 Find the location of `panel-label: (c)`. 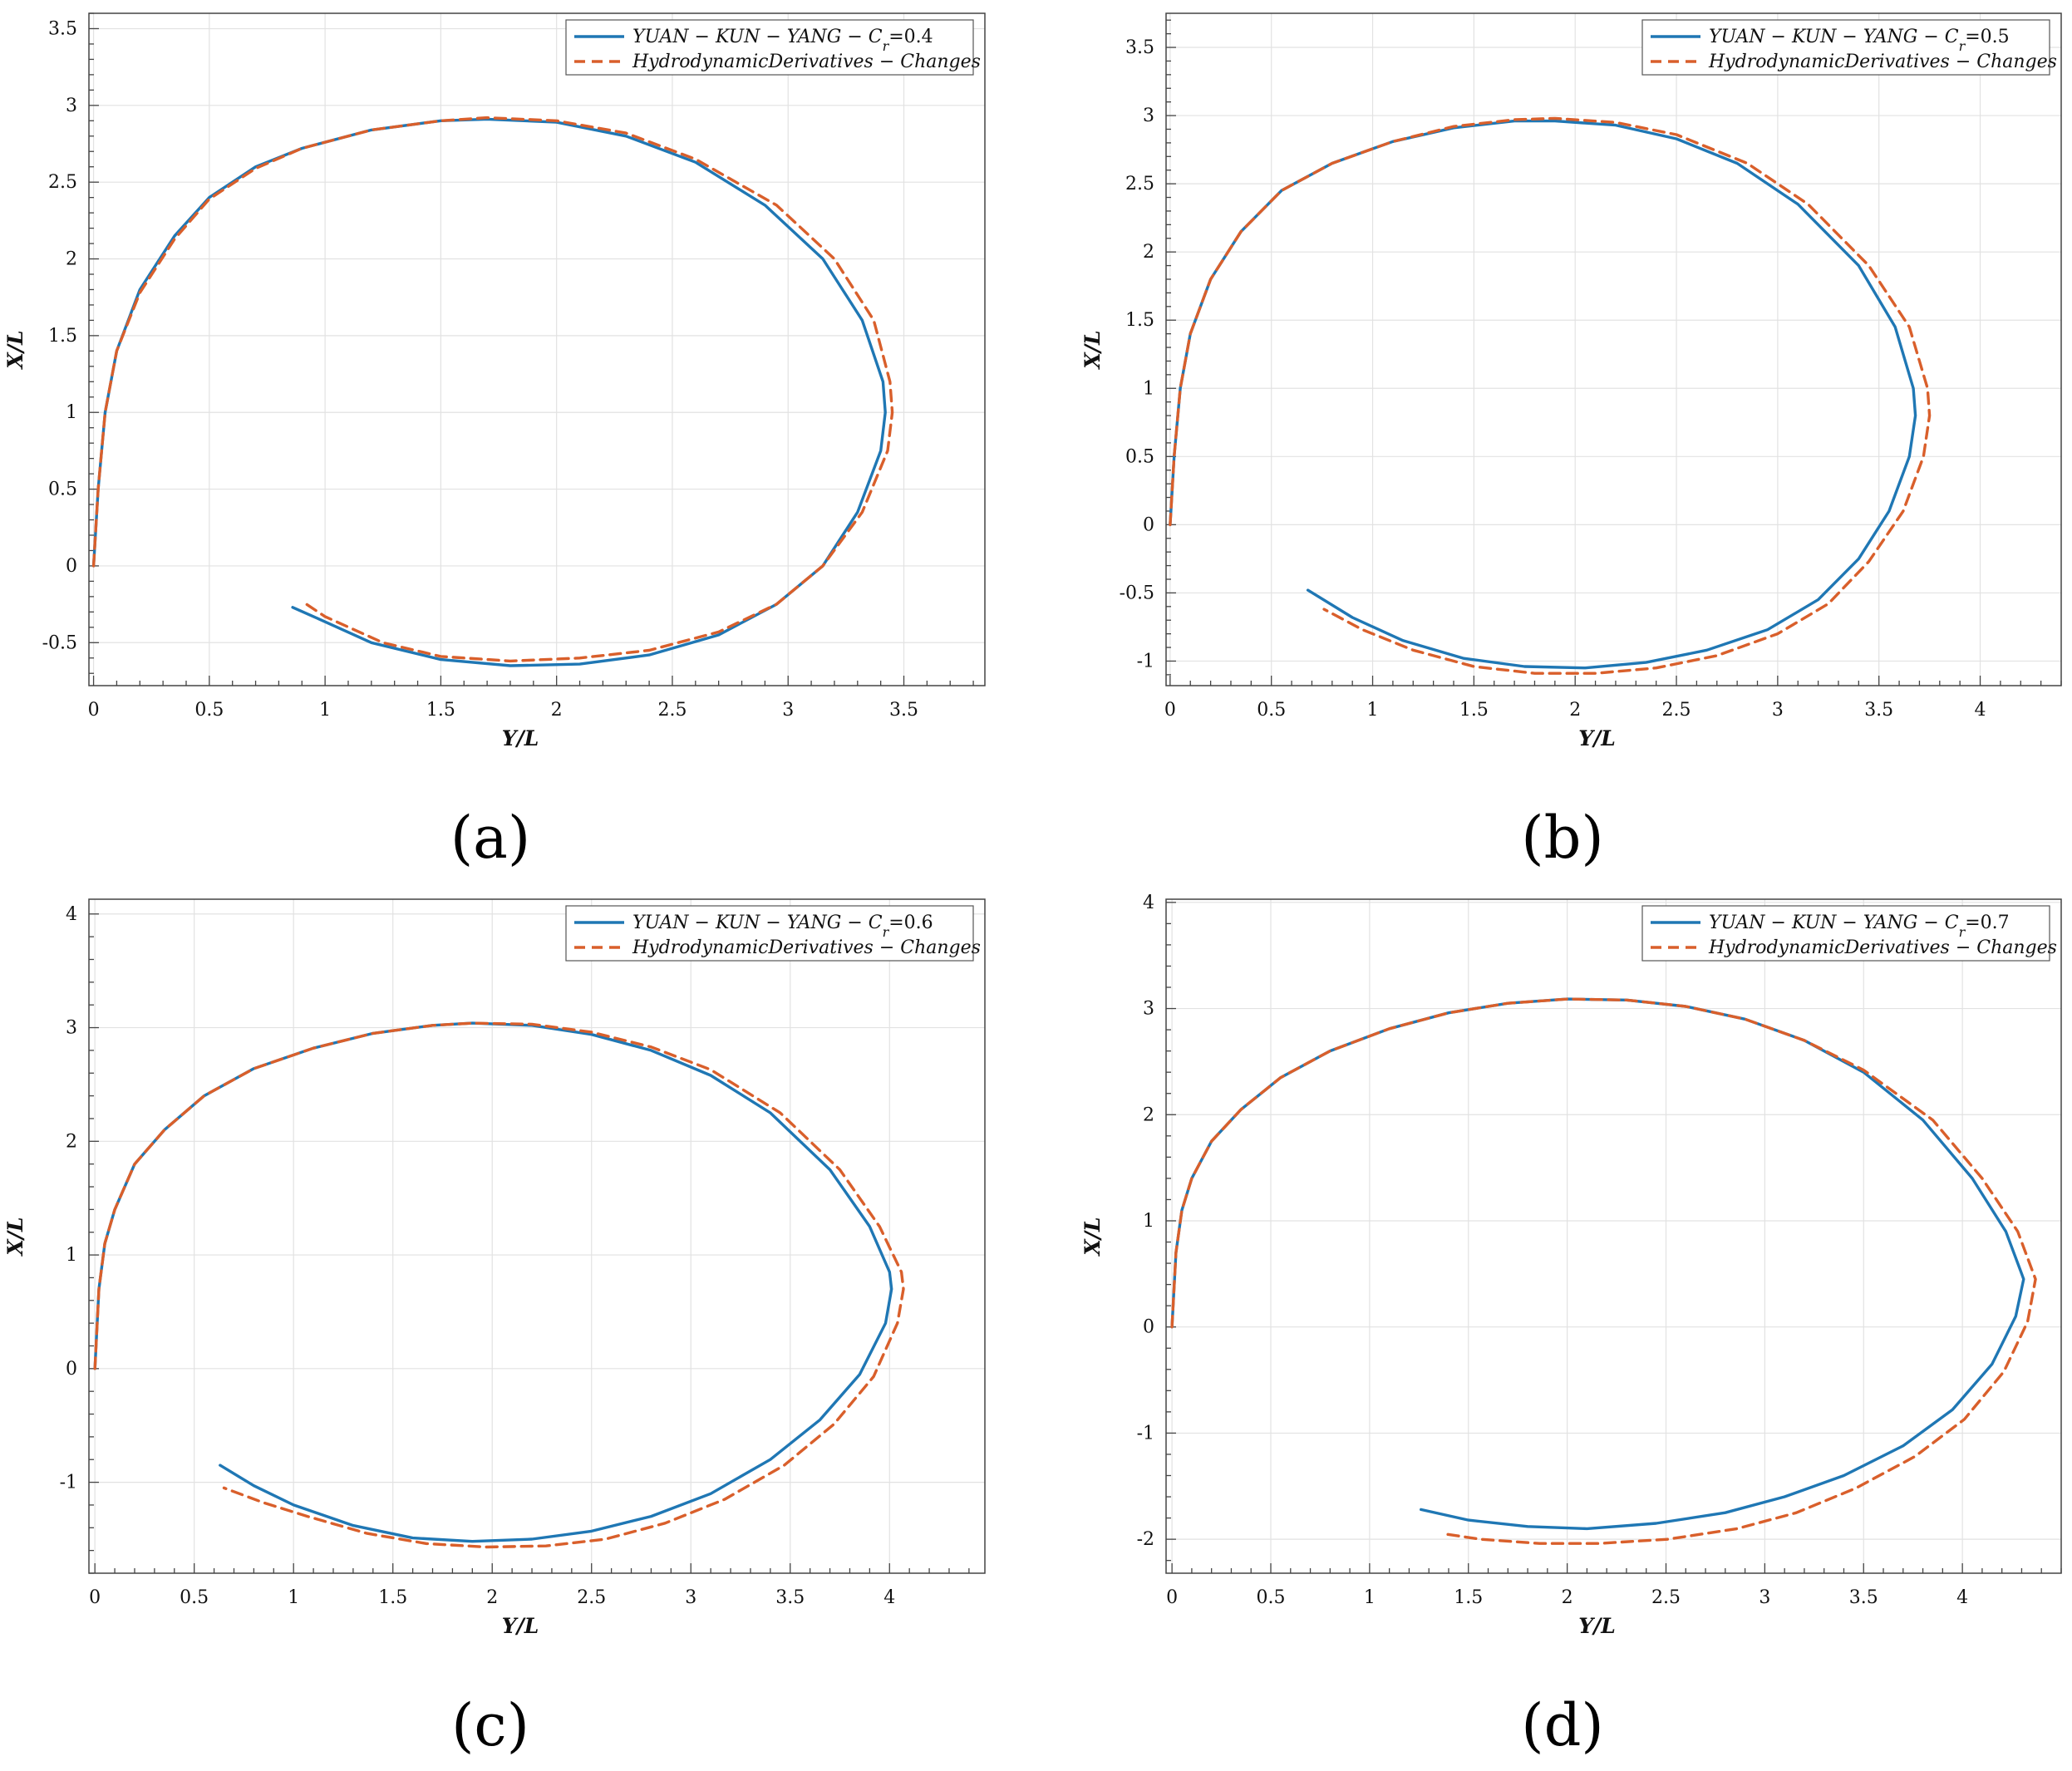

panel-label: (c) is located at coordinates (490, 1725).